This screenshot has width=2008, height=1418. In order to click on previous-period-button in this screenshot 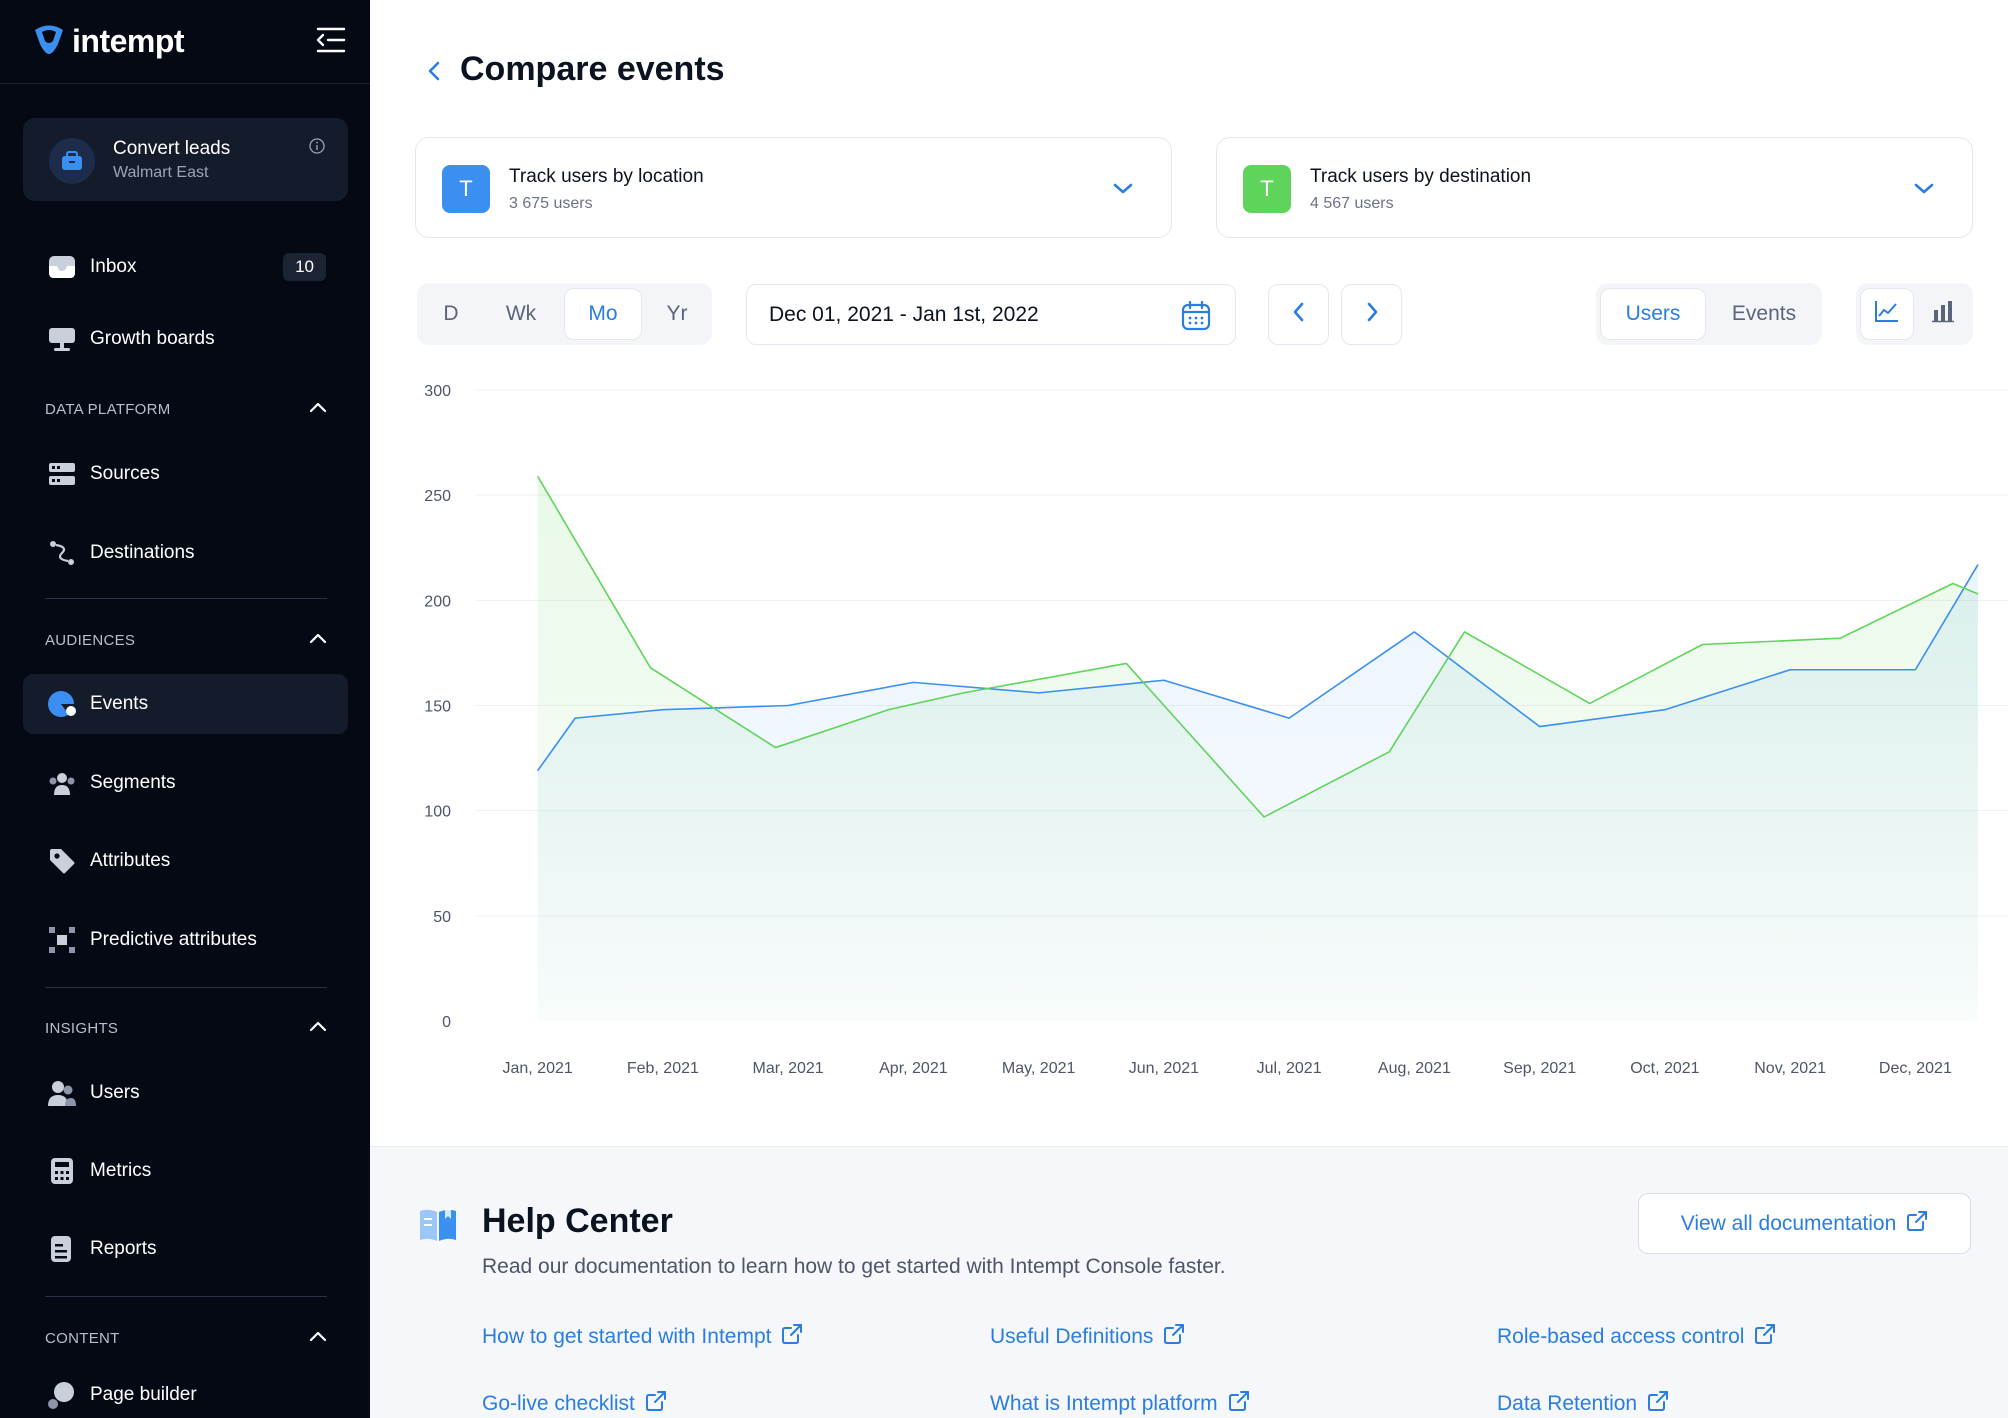, I will do `click(1298, 314)`.